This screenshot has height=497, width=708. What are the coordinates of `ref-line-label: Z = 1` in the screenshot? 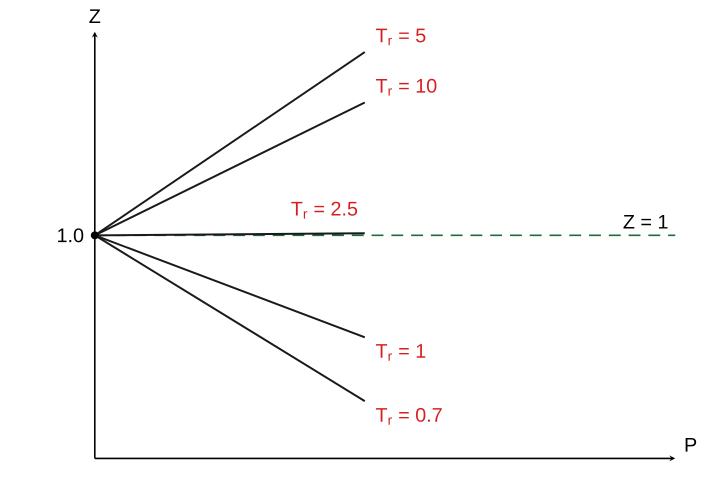 It's located at (645, 221).